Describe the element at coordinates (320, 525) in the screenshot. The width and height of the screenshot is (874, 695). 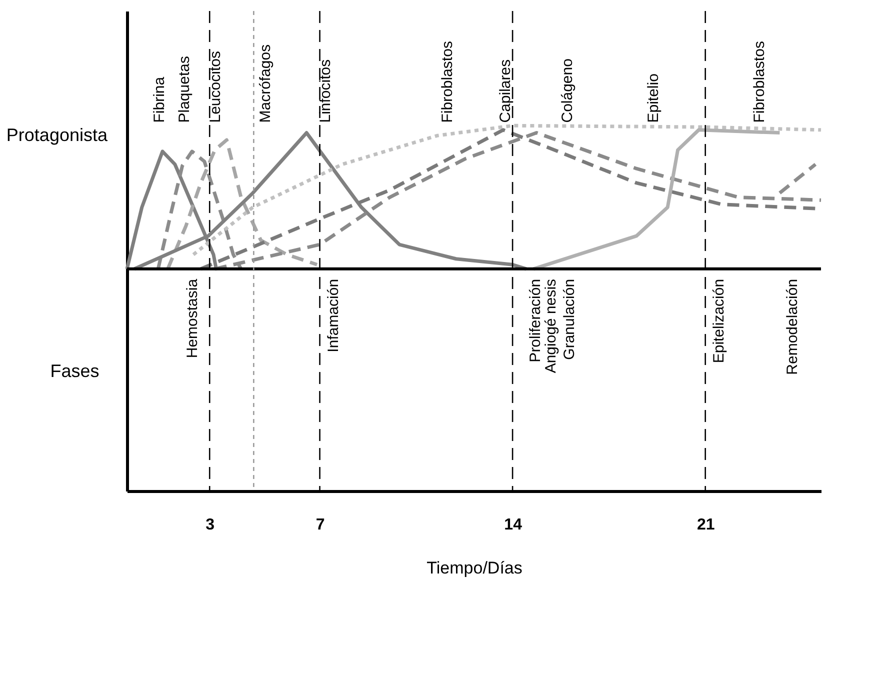
I see `x-tick-label: 7` at that location.